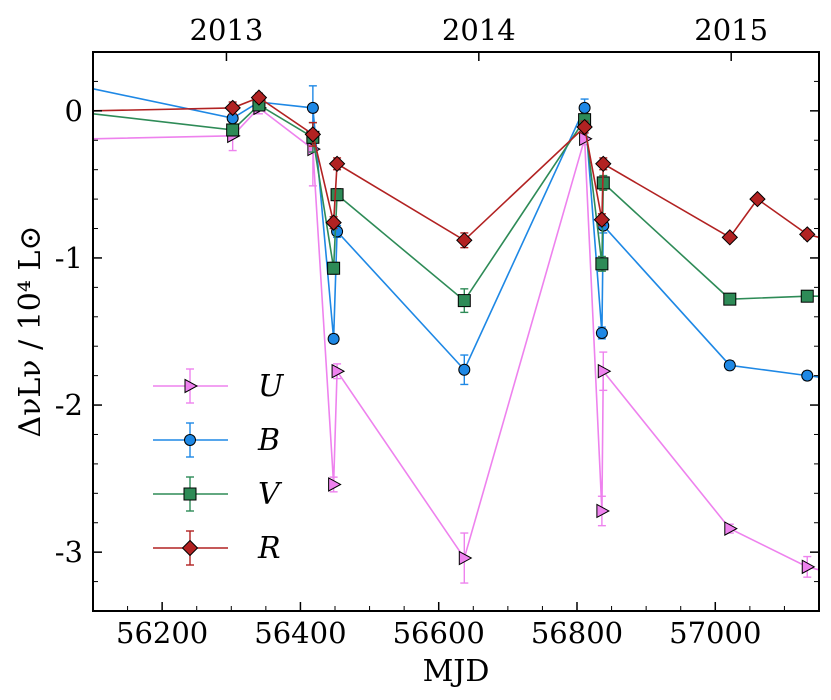  Describe the element at coordinates (715, 633) in the screenshot. I see `x-tick-label-57000: 57000` at that location.